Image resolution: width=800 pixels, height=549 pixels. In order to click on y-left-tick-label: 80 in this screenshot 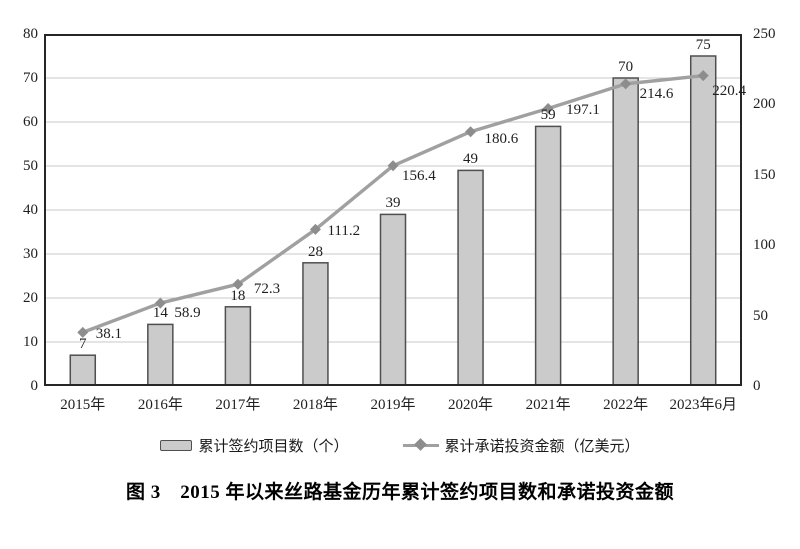, I will do `click(30, 34)`.